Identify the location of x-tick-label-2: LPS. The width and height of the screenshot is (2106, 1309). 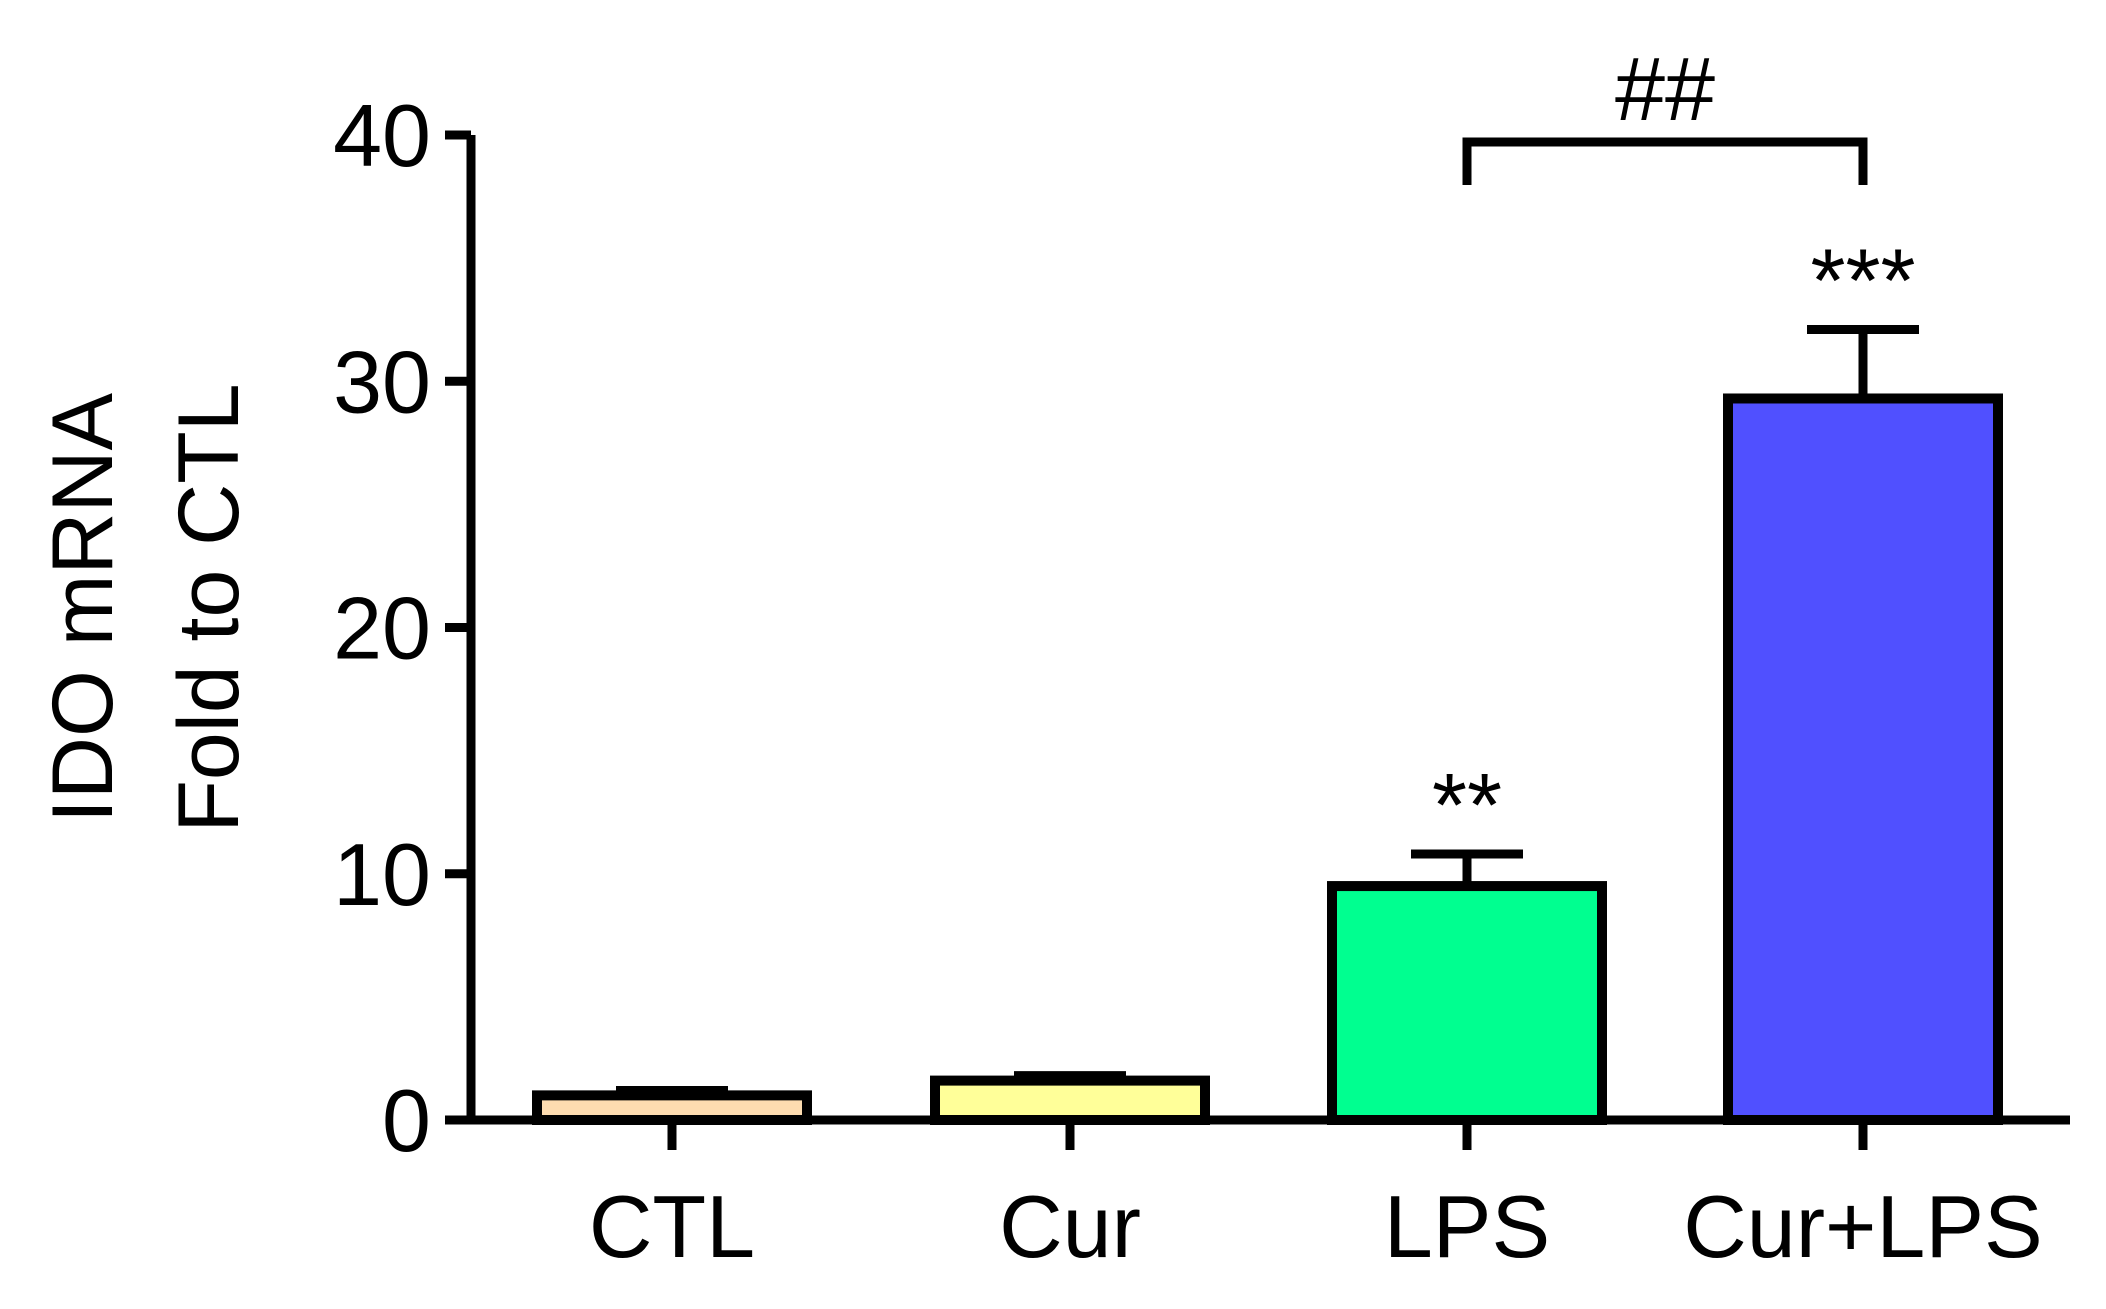
(1467, 1226).